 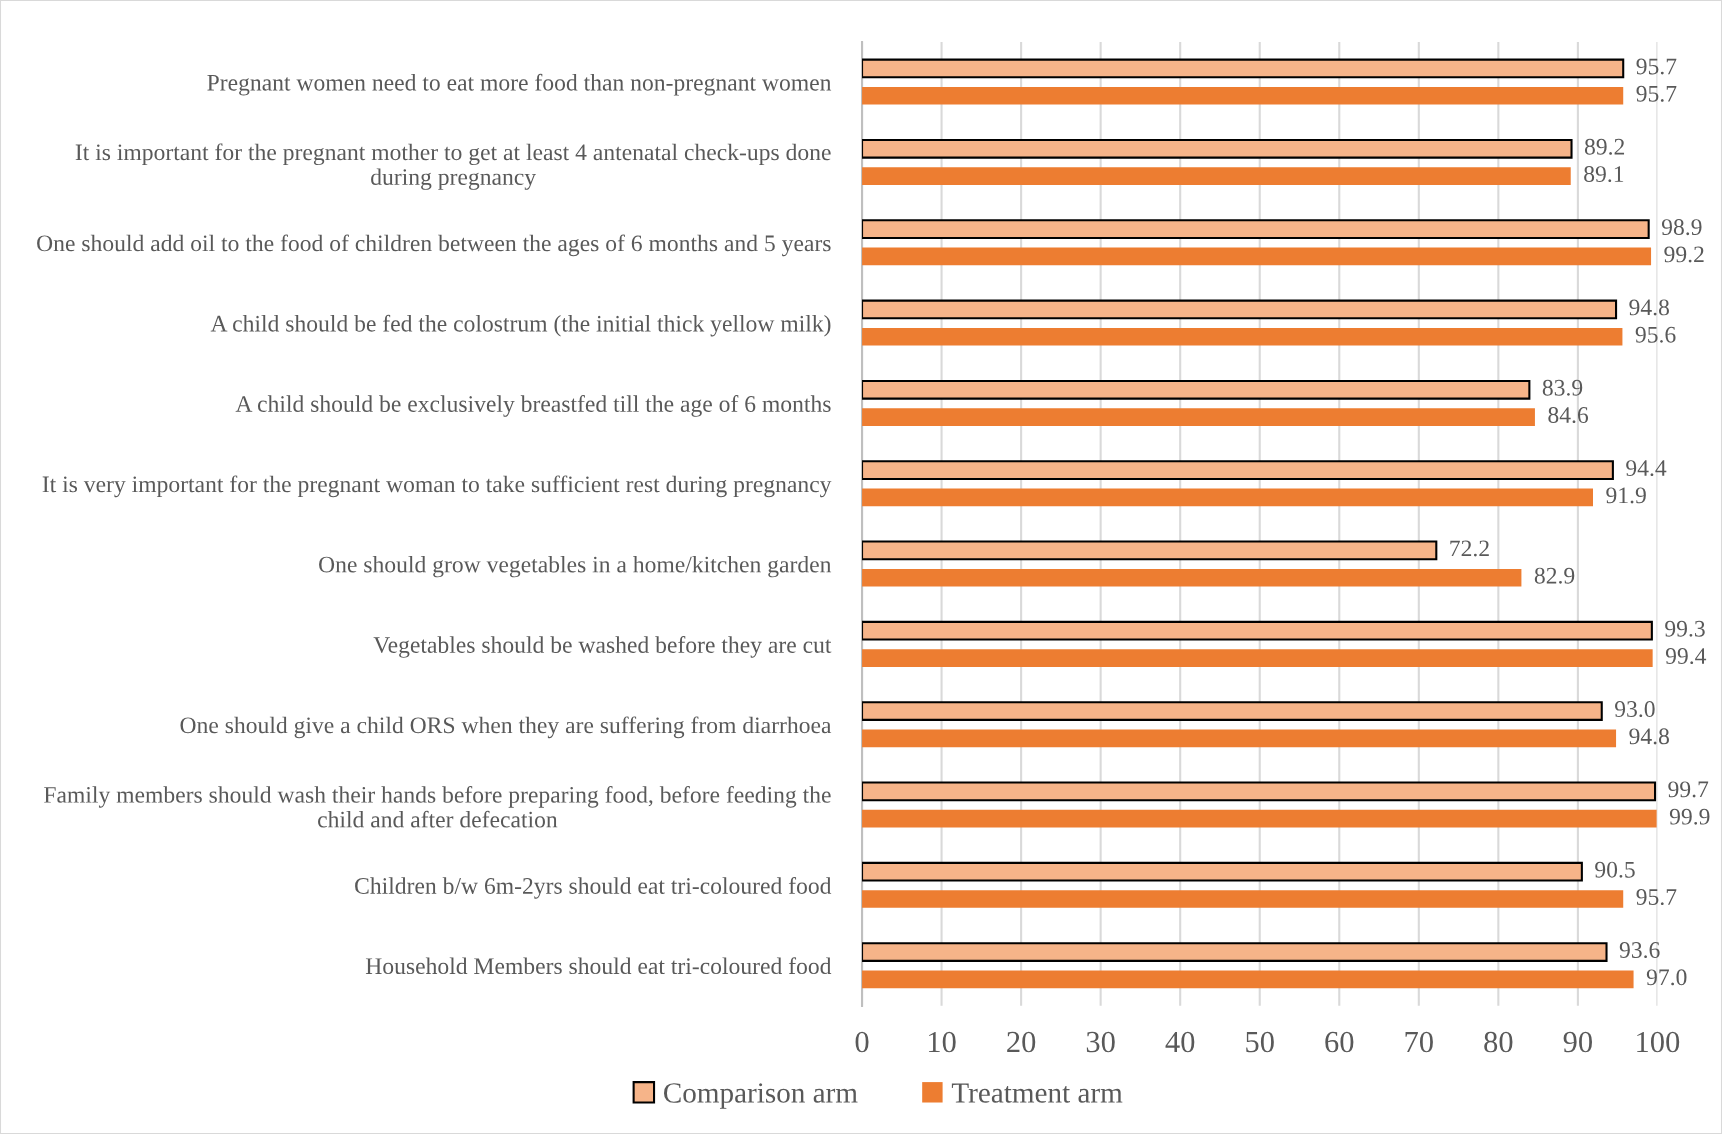 What do you see at coordinates (1180, 1042) in the screenshot?
I see `x-tick-label: 40` at bounding box center [1180, 1042].